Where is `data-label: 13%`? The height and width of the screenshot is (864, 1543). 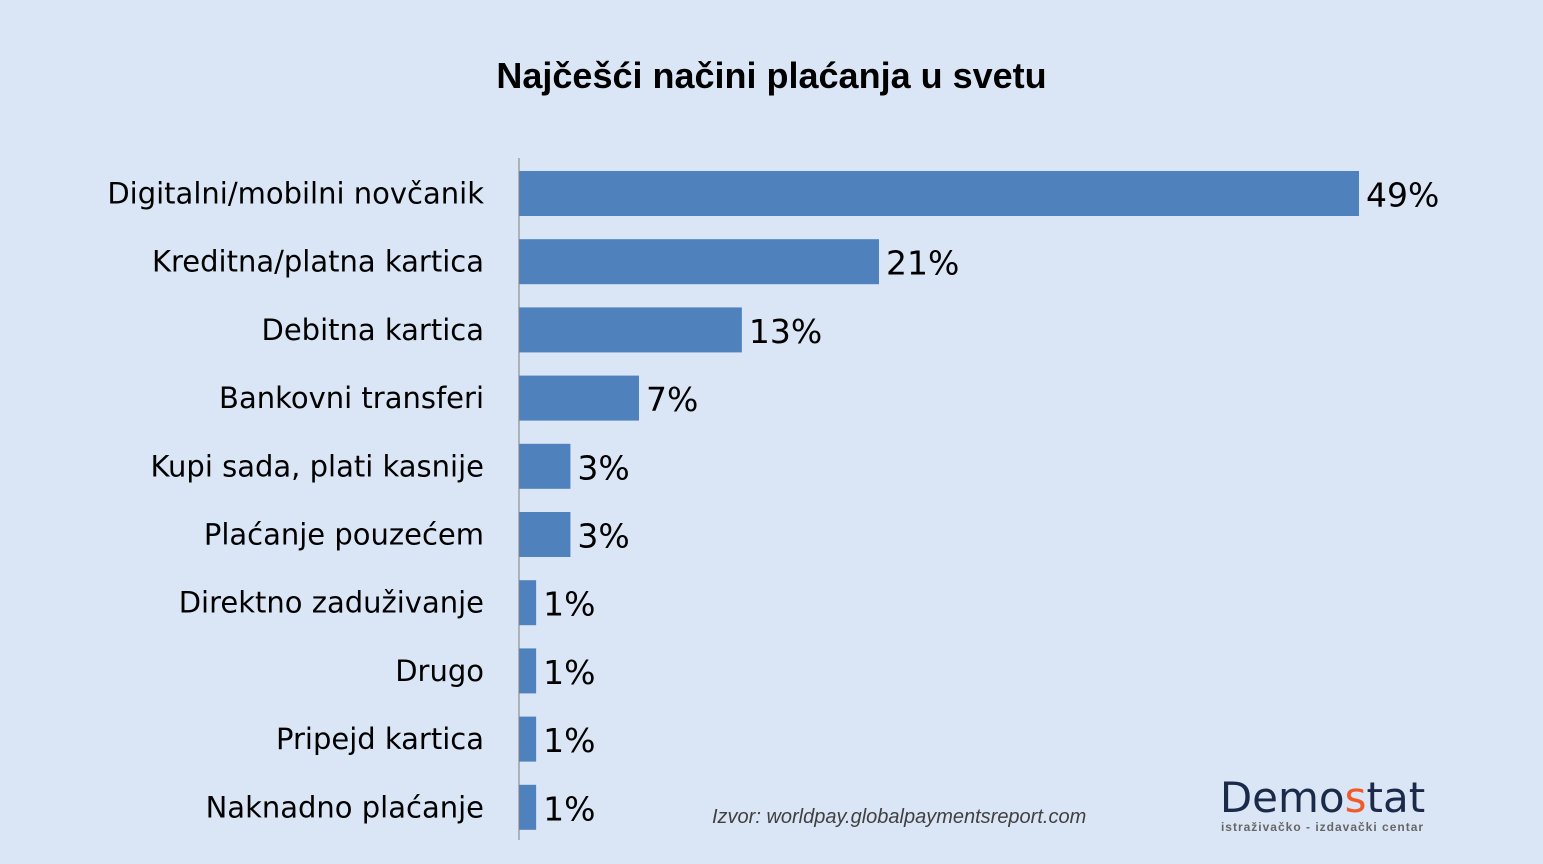 data-label: 13% is located at coordinates (785, 331).